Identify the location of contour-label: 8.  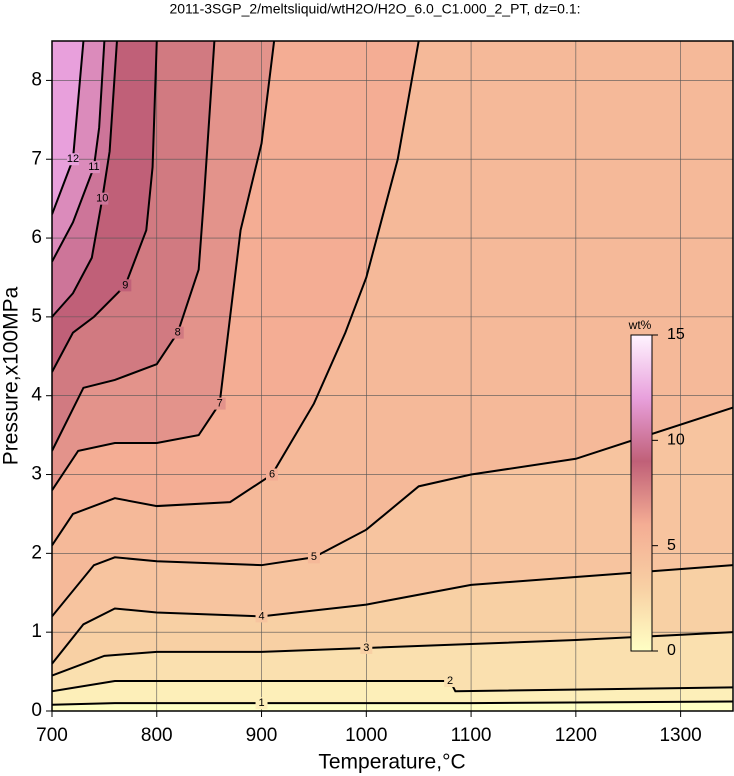
(178, 333).